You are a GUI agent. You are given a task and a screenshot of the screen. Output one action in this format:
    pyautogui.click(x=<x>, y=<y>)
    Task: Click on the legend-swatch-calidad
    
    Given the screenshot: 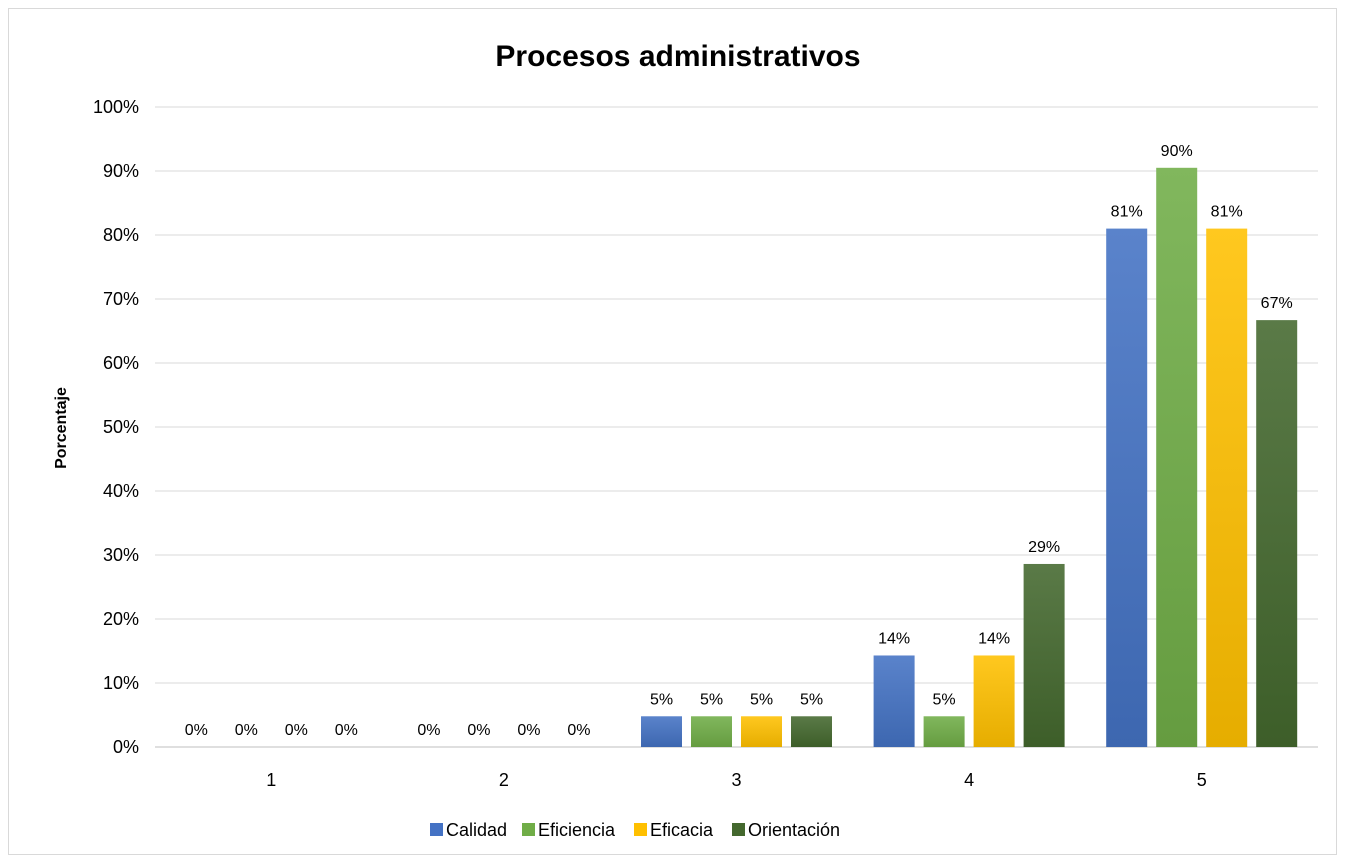 What is the action you would take?
    pyautogui.click(x=436, y=829)
    